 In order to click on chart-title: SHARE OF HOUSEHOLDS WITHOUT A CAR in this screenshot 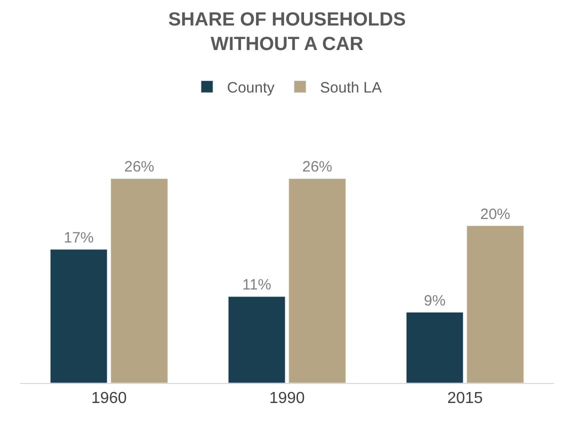, I will do `click(287, 33)`.